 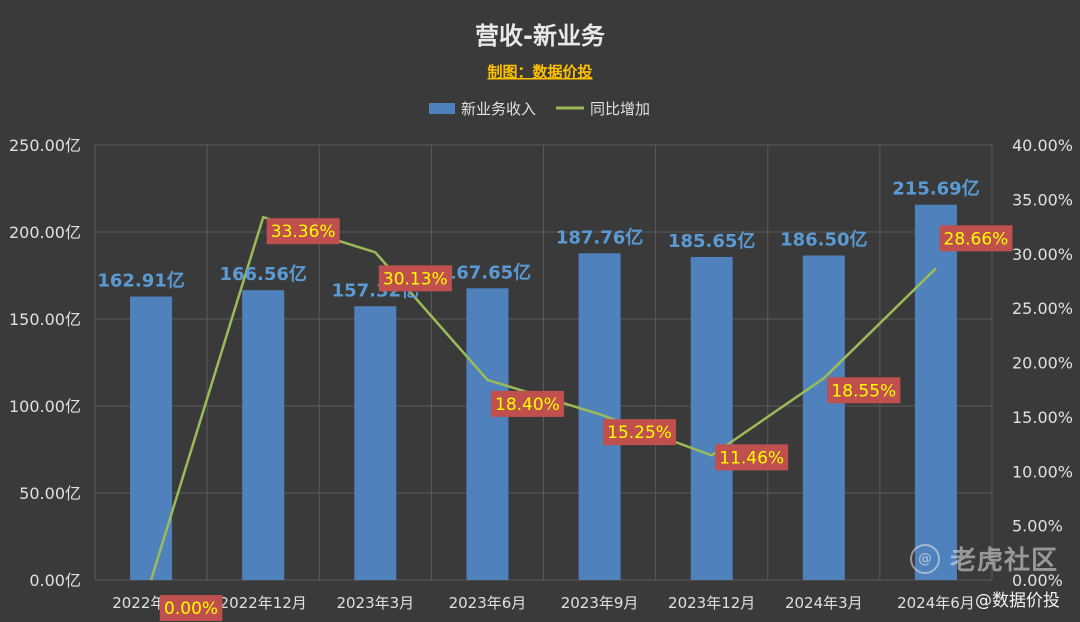 I want to click on watermark-text: 老虎社区, so click(x=1003, y=561).